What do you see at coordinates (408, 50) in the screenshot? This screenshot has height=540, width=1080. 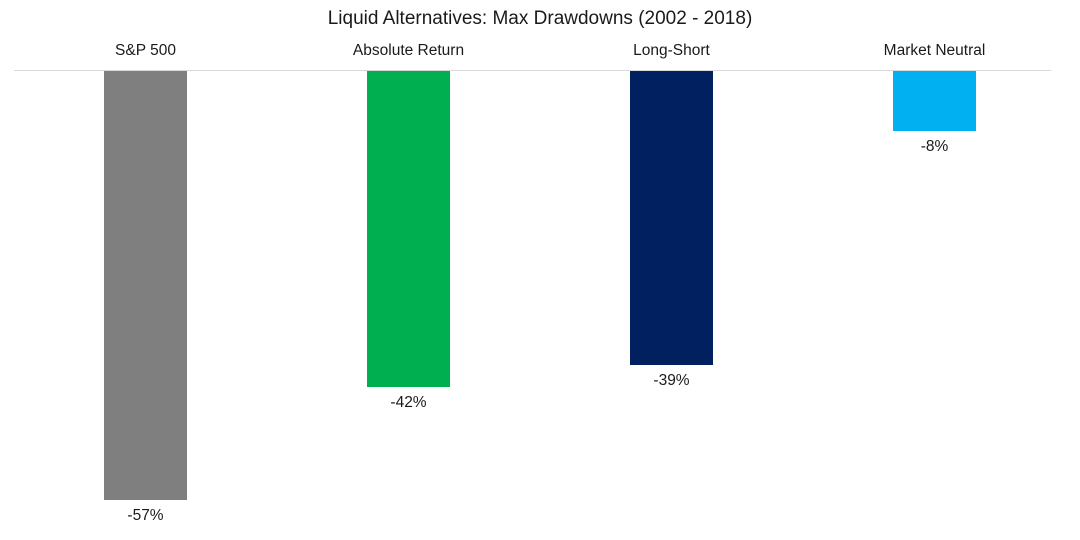 I see `category-label-absolute-return: Absolute Return` at bounding box center [408, 50].